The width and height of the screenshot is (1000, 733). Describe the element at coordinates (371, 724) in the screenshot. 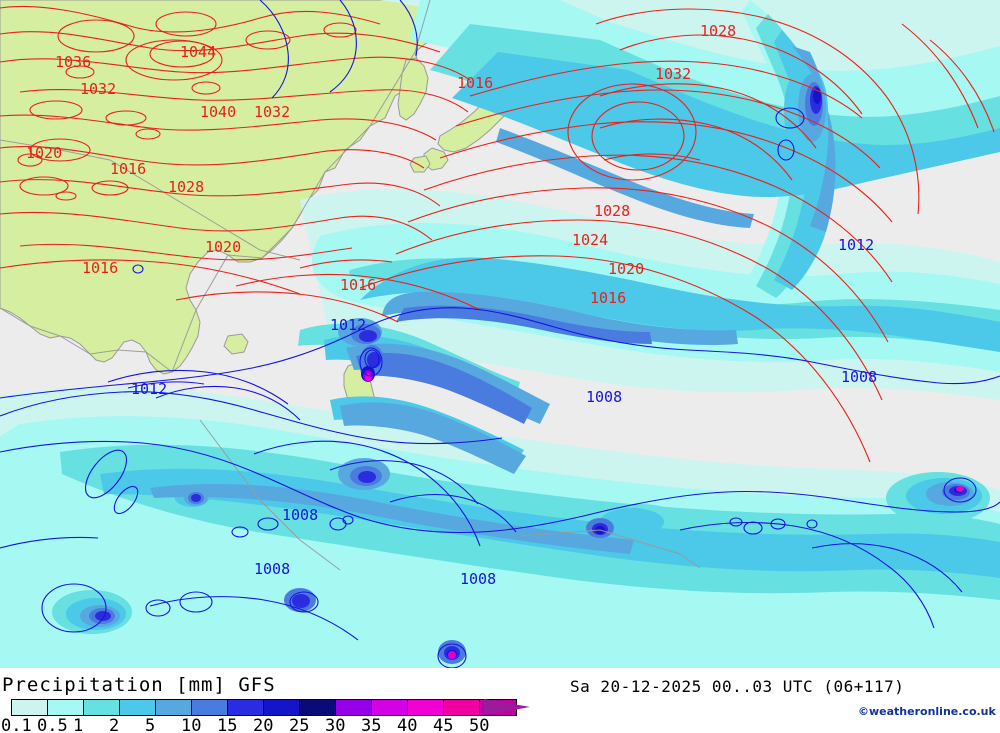

I see `legend-tick-35: 35` at that location.